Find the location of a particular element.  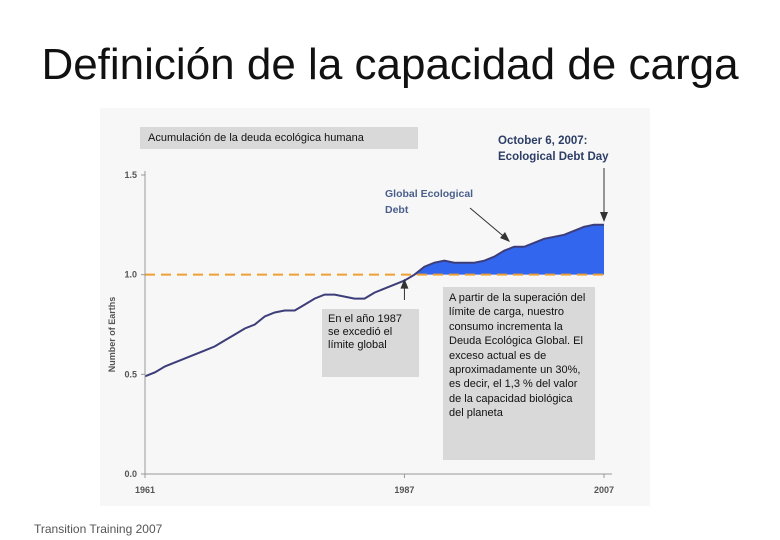

debt-day-label: October 6, 2007: is located at coordinates (542, 141).